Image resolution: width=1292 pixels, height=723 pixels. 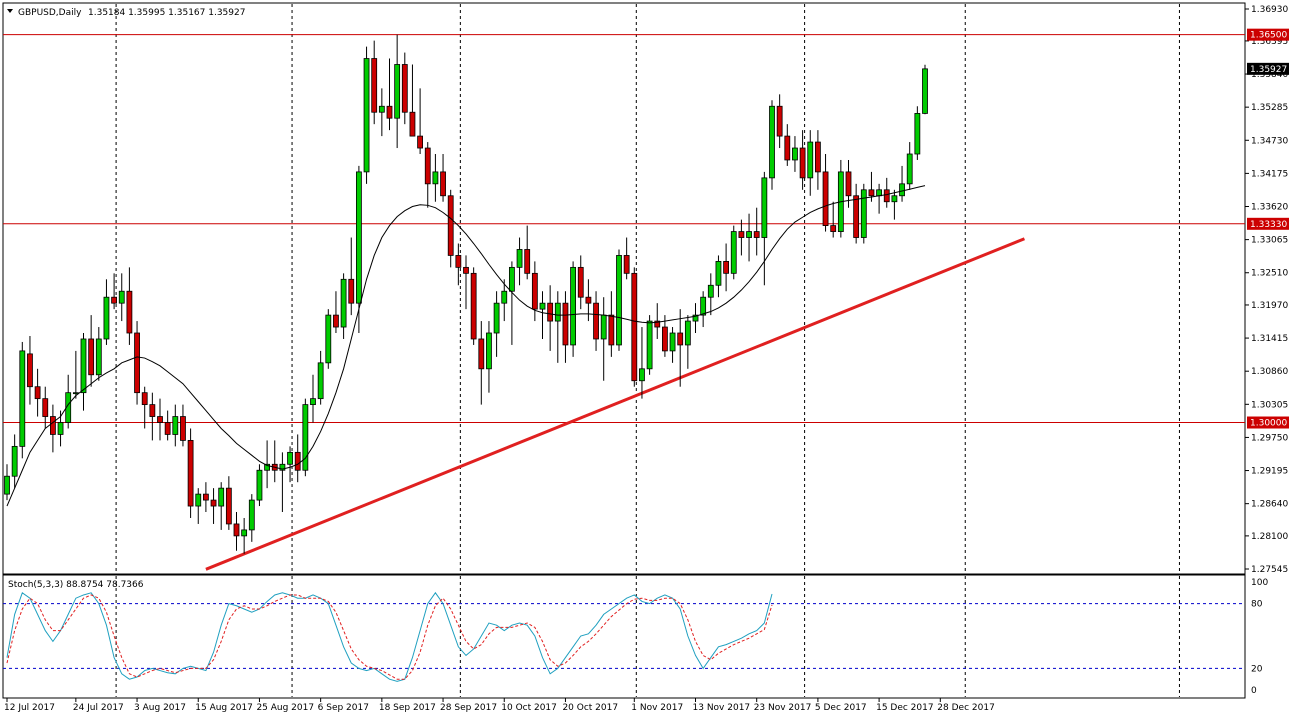 What do you see at coordinates (160, 708) in the screenshot?
I see `time-tick-label: 3 Aug 2017` at bounding box center [160, 708].